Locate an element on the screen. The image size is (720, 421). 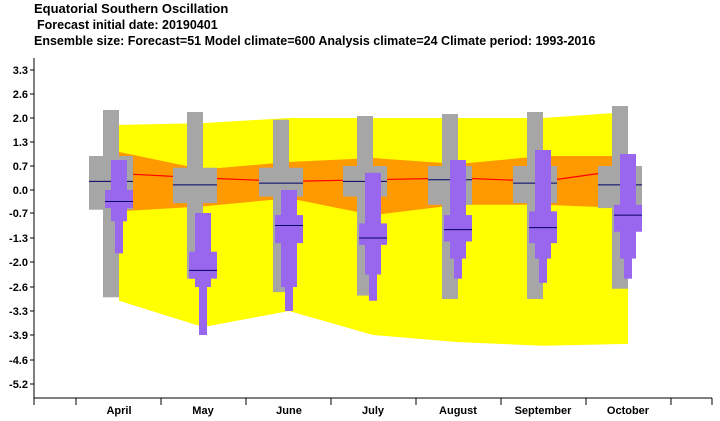
forecast-box-p10-p90 is located at coordinates (458, 209).